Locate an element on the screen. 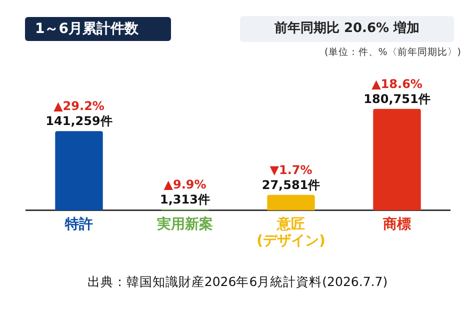  chart-title: 1～6月累計件数 is located at coordinates (98, 29).